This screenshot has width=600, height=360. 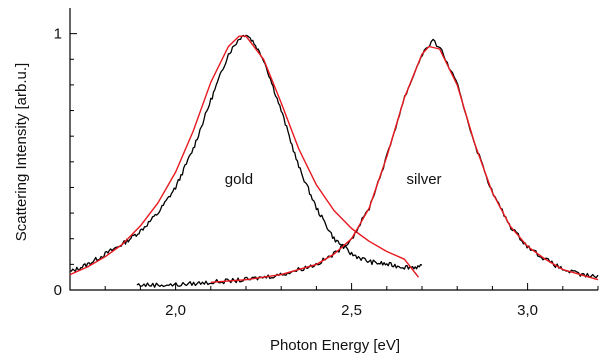 I want to click on x-tick-label: 2,5, so click(x=351, y=310).